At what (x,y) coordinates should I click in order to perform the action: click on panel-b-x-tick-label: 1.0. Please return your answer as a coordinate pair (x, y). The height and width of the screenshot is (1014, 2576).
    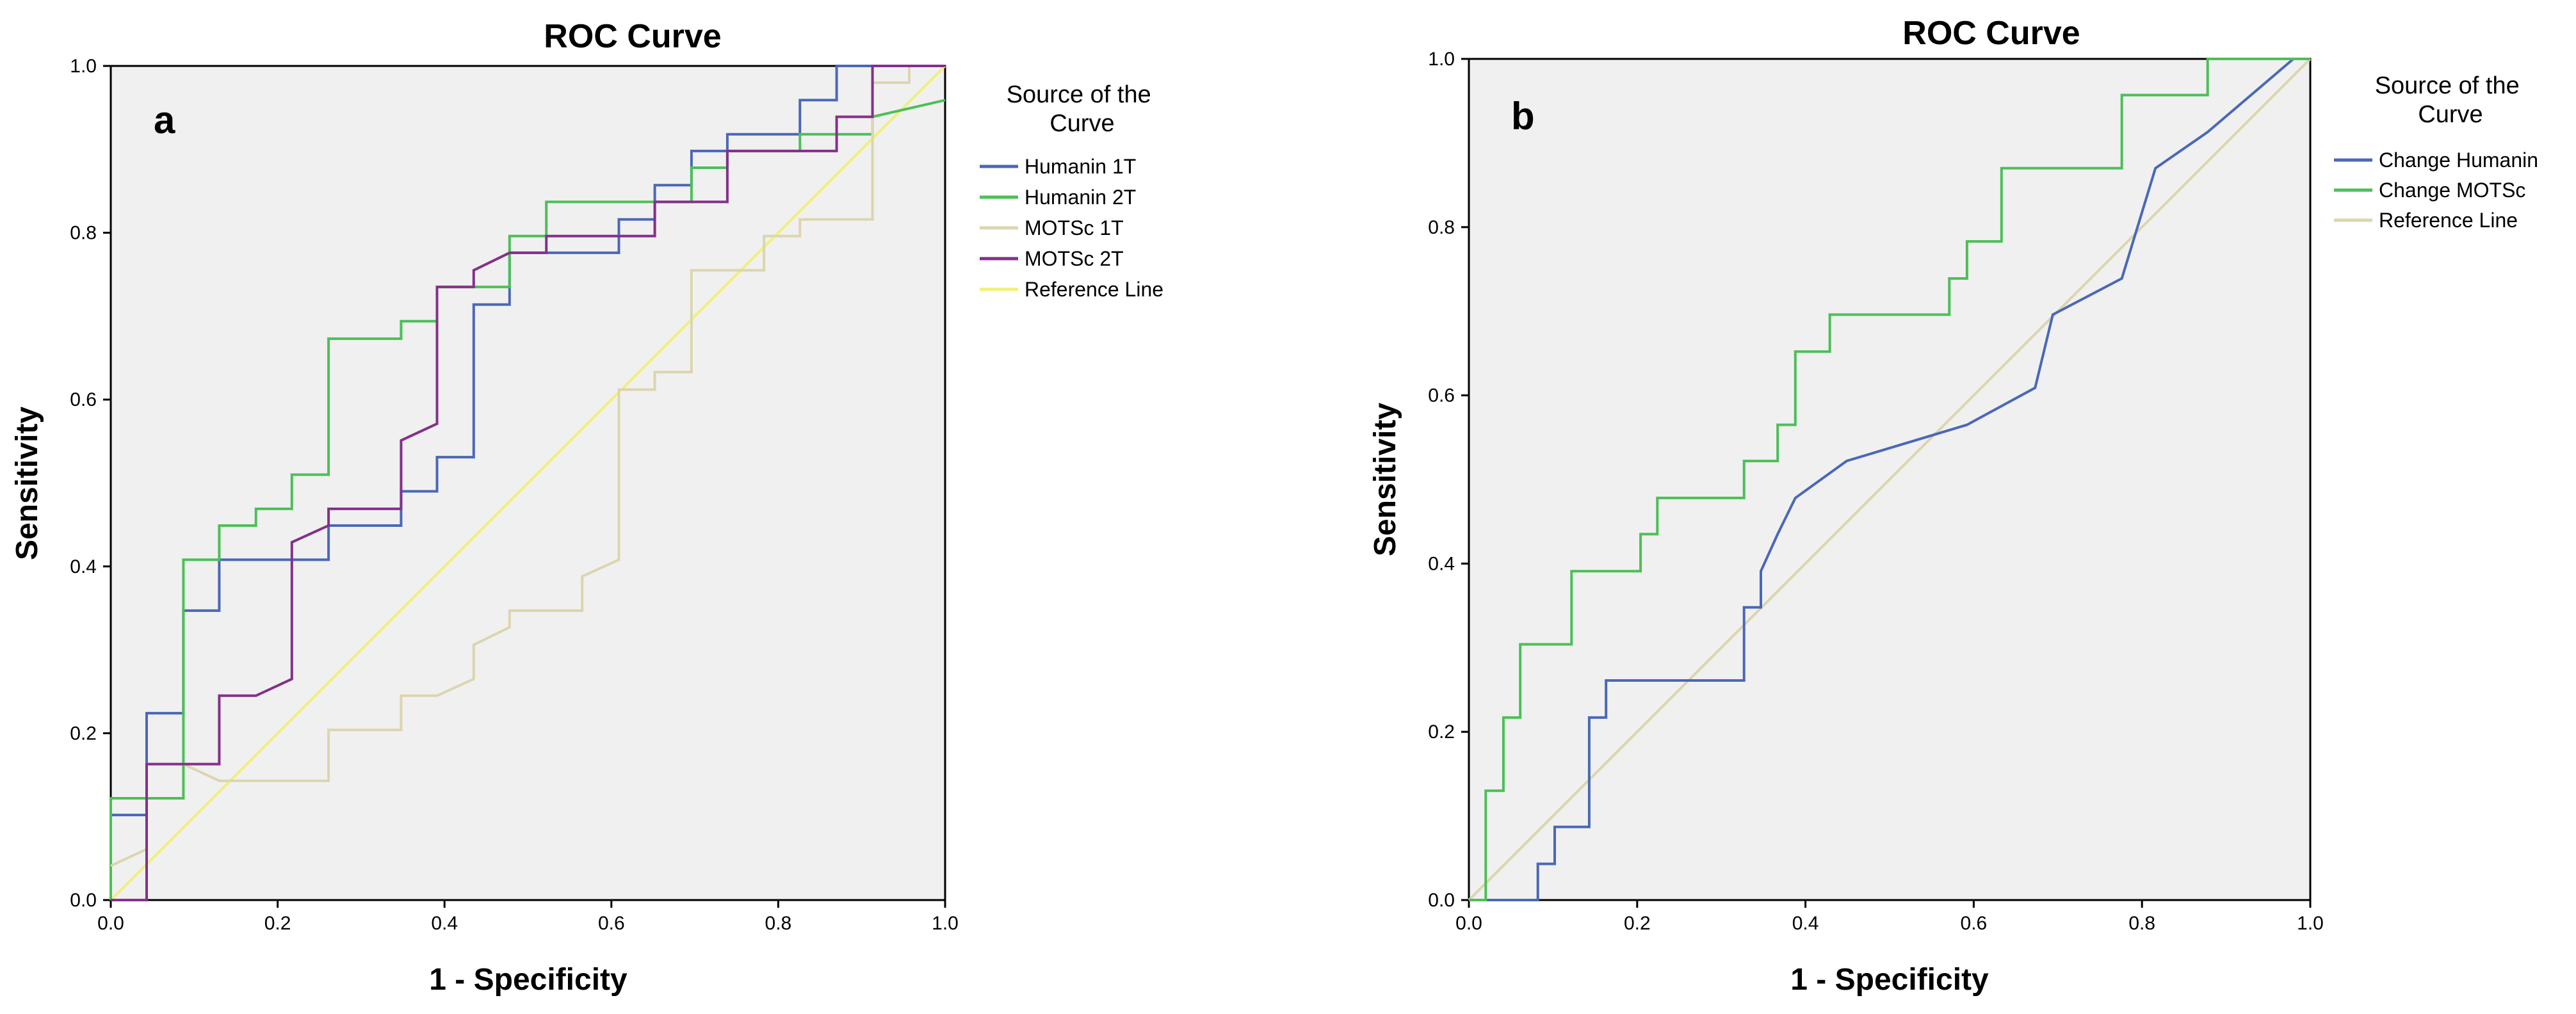
    Looking at the image, I should click on (2310, 923).